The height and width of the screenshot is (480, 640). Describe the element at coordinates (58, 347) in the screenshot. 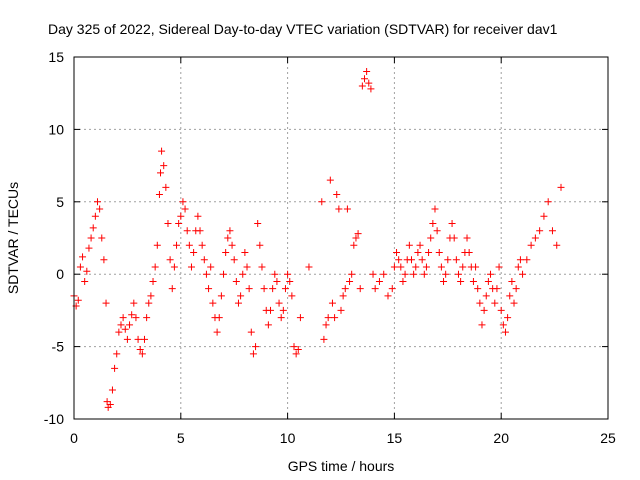

I see `y-tick-label: -5` at that location.